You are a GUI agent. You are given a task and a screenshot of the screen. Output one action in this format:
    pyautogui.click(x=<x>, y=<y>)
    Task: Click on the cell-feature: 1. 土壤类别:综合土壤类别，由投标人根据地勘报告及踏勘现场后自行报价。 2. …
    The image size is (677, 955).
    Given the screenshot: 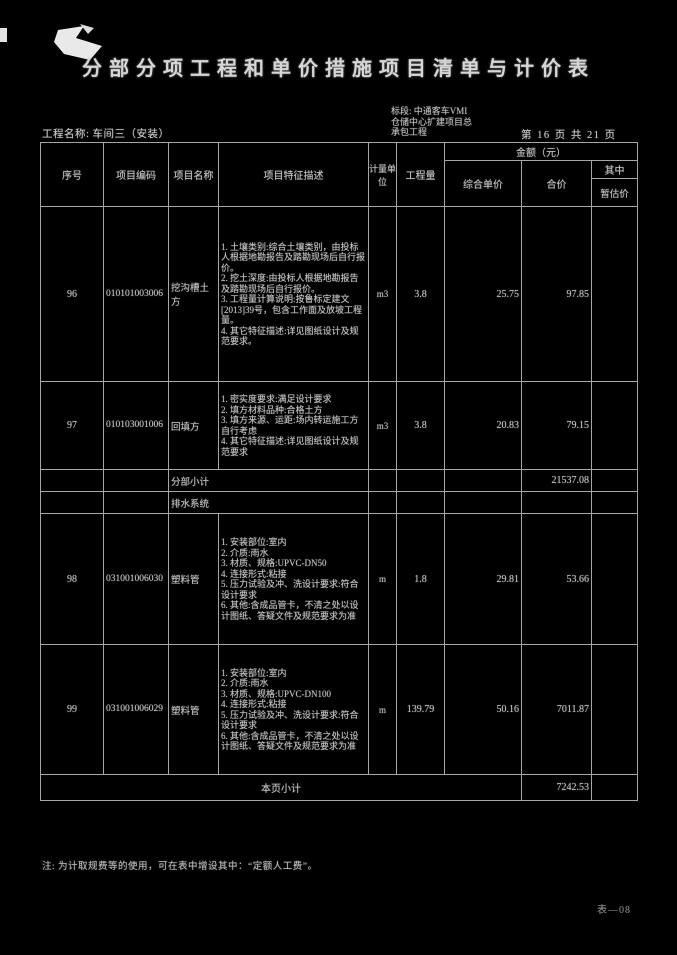 What is the action you would take?
    pyautogui.click(x=293, y=294)
    